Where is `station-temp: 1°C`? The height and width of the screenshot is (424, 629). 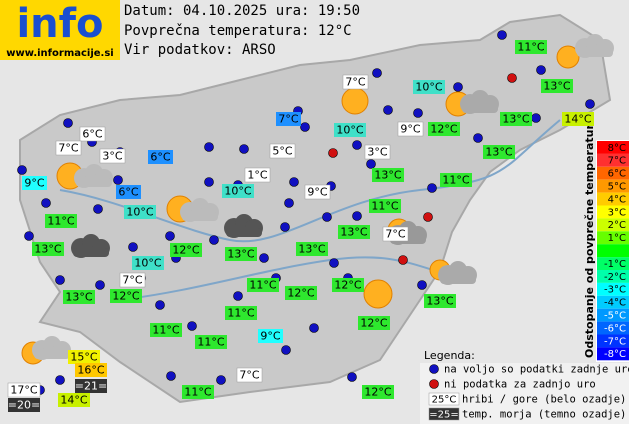
station-temp: 1°C is located at coordinates (257, 175).